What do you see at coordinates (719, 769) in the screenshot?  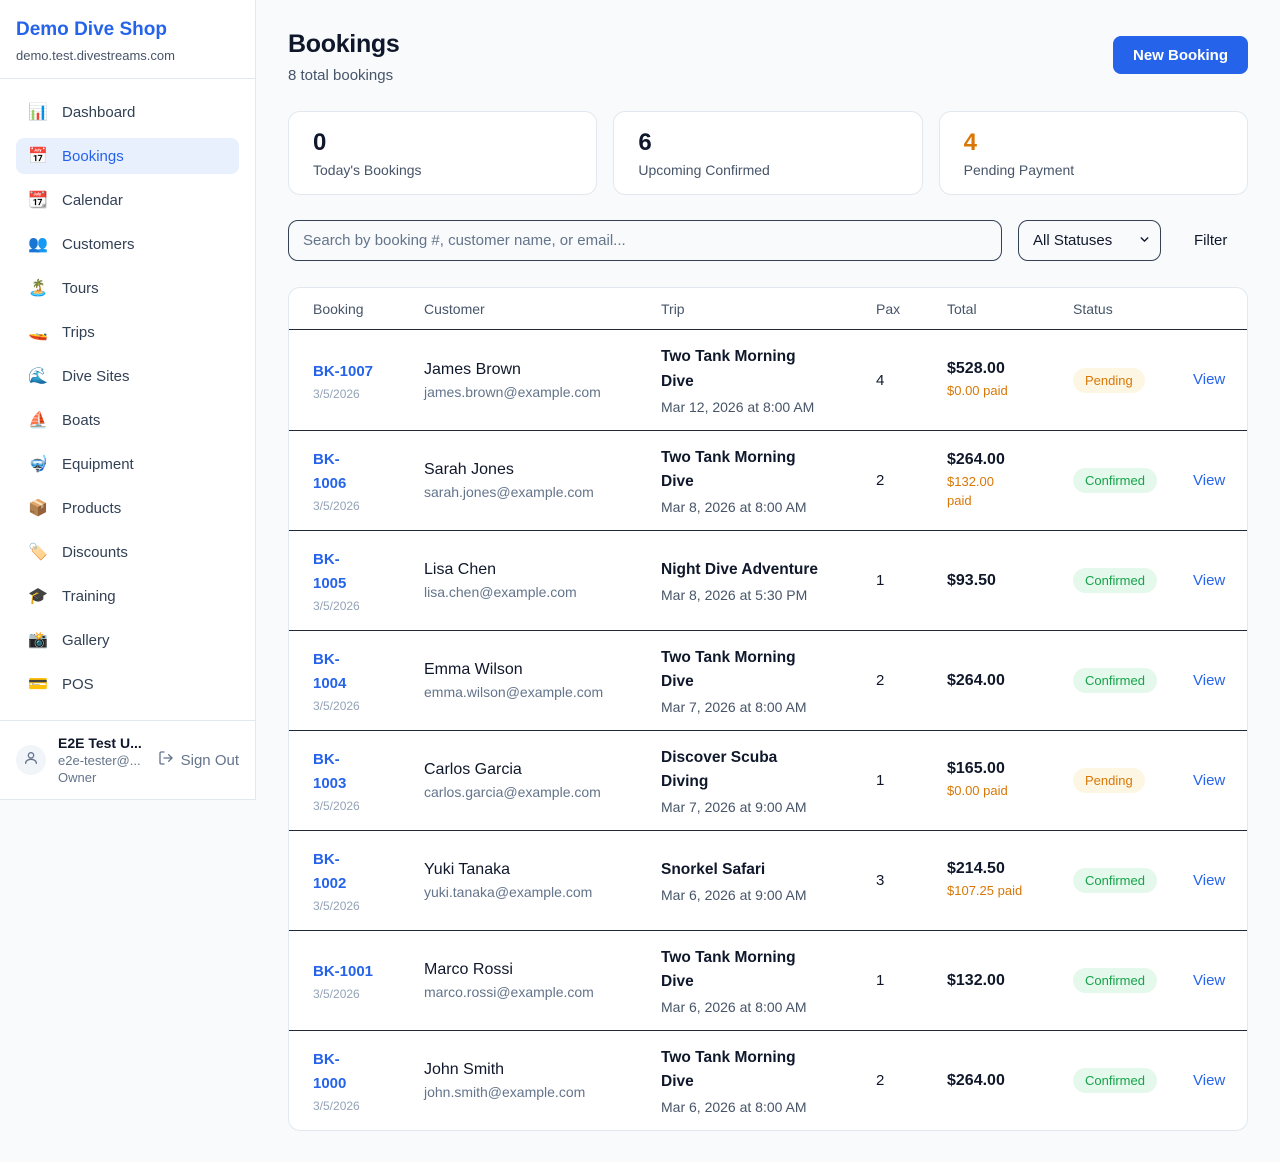 I see `trip-name: Discover Scuba Diving` at bounding box center [719, 769].